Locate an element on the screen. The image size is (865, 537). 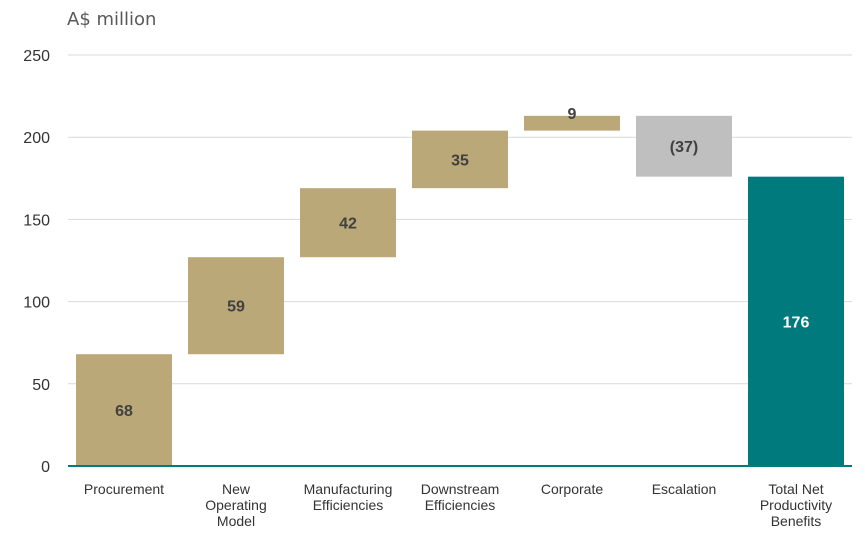
y-tick-label: 50 is located at coordinates (41, 385).